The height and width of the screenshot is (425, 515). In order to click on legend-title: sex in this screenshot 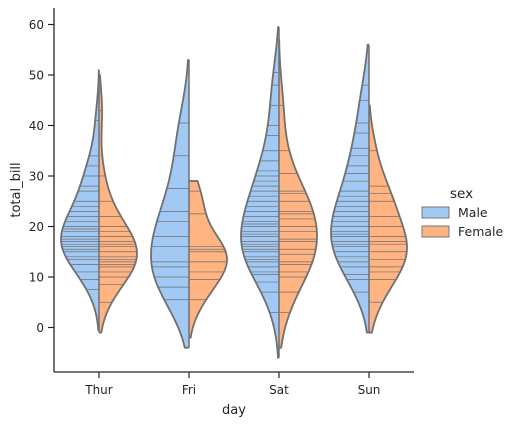, I will do `click(461, 194)`.